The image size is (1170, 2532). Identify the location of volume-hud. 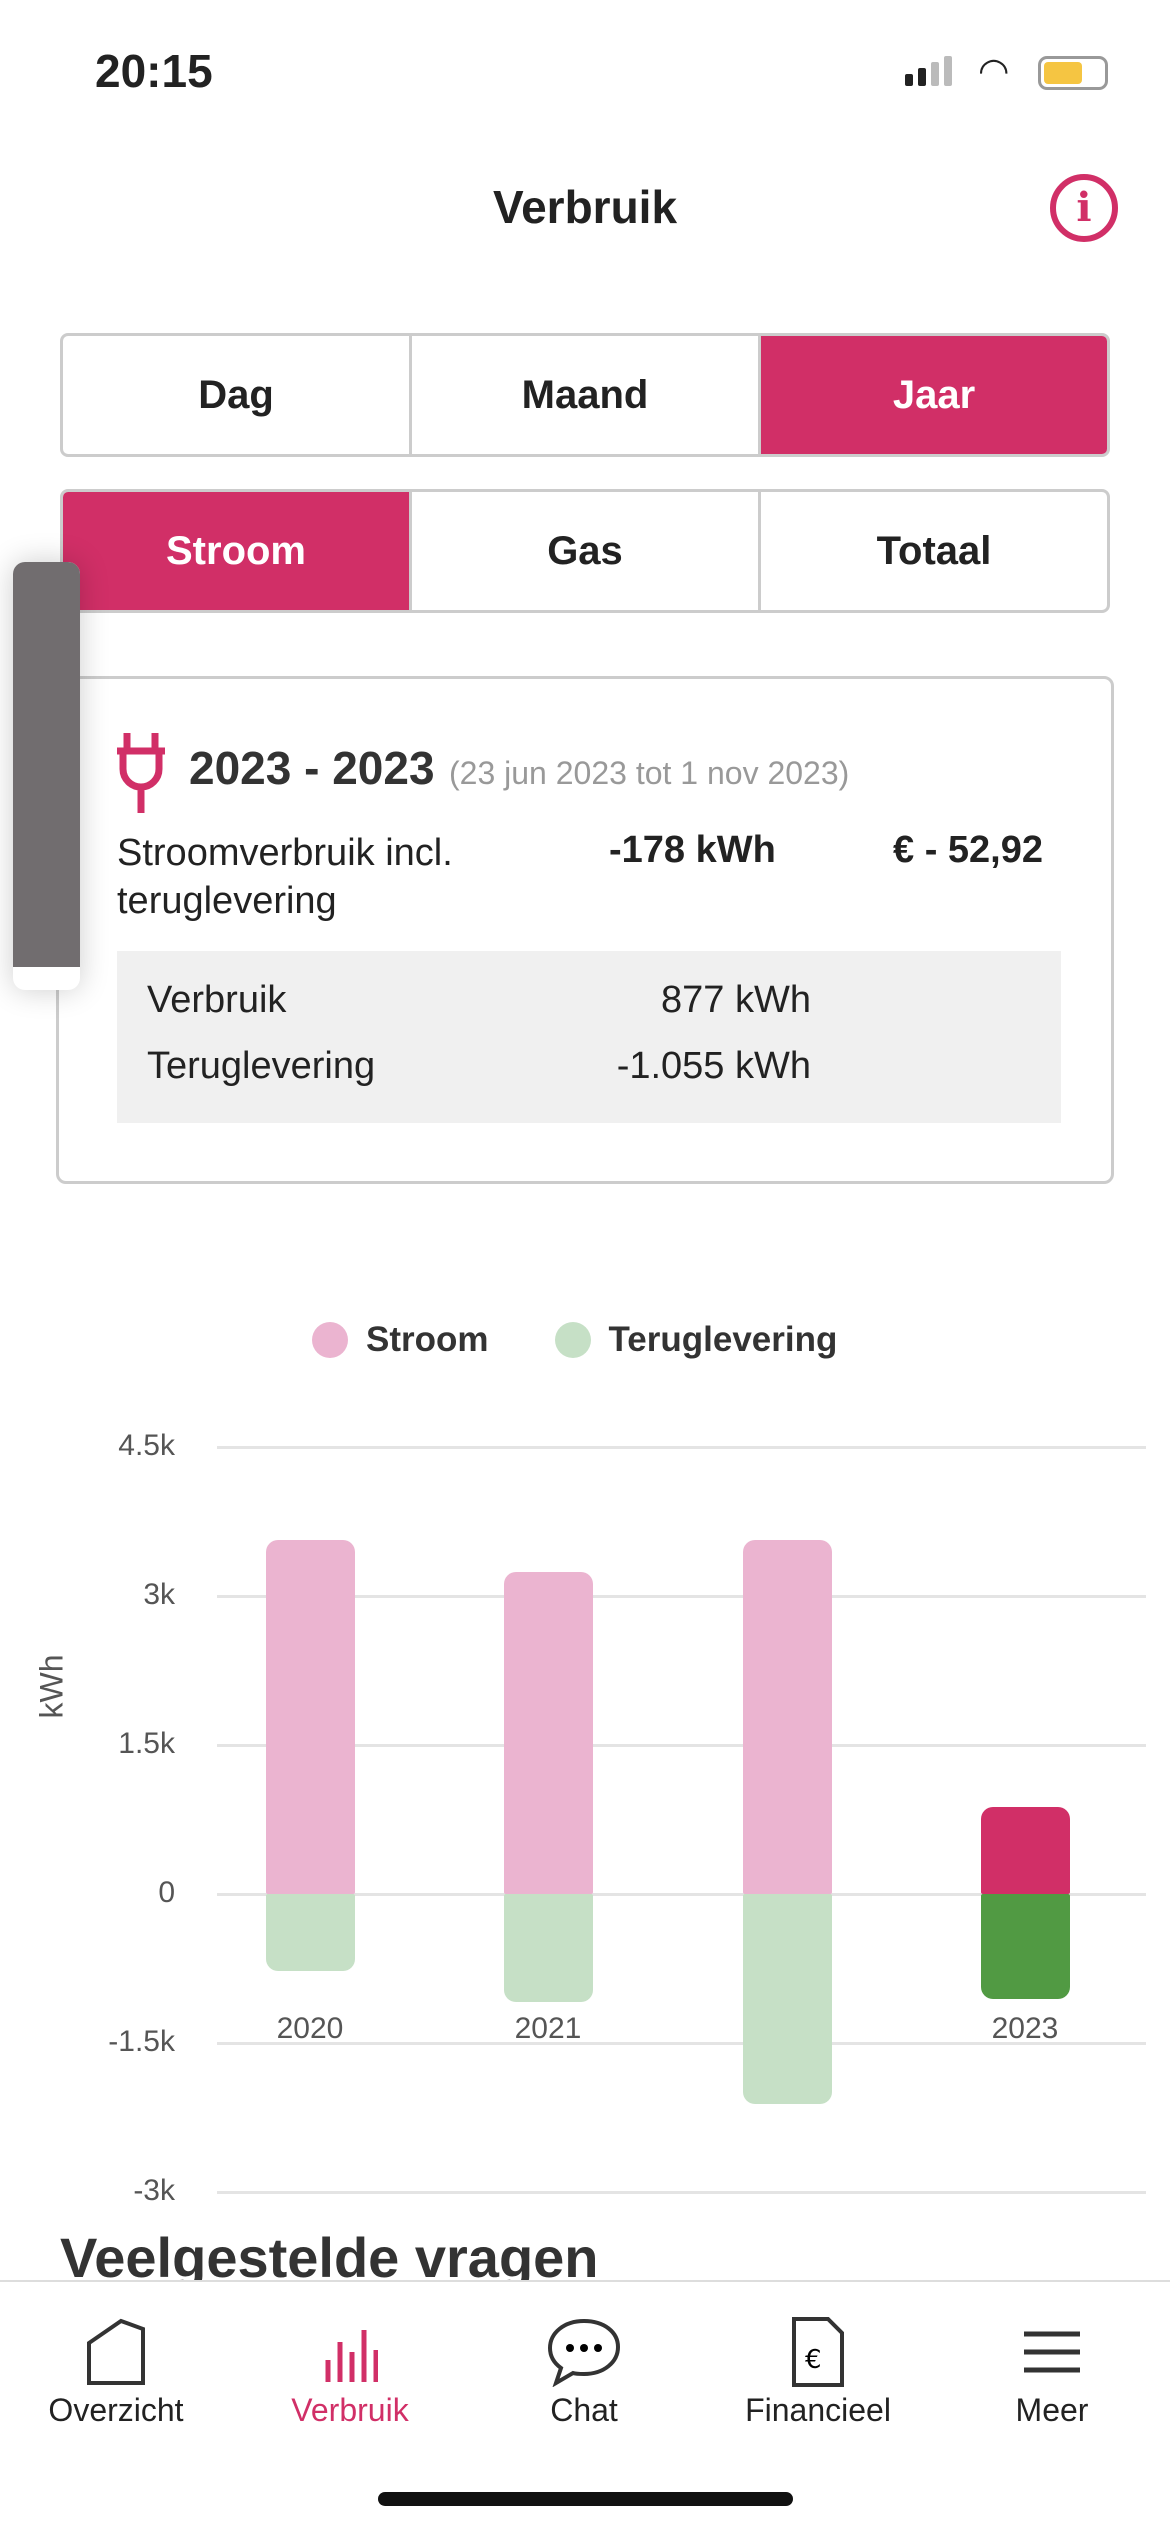
(46, 776).